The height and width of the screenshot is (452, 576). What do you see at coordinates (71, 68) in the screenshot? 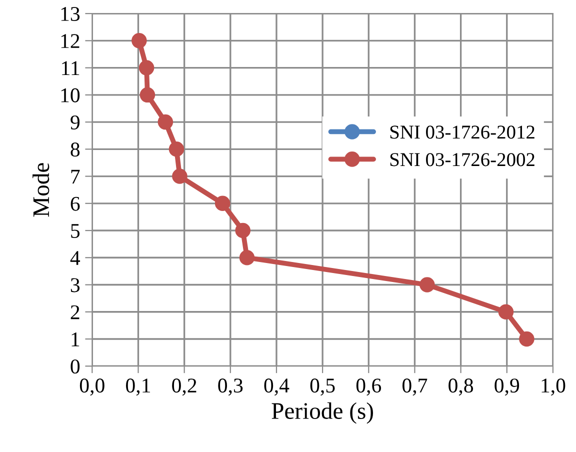
I see `y-tick-label: 11` at bounding box center [71, 68].